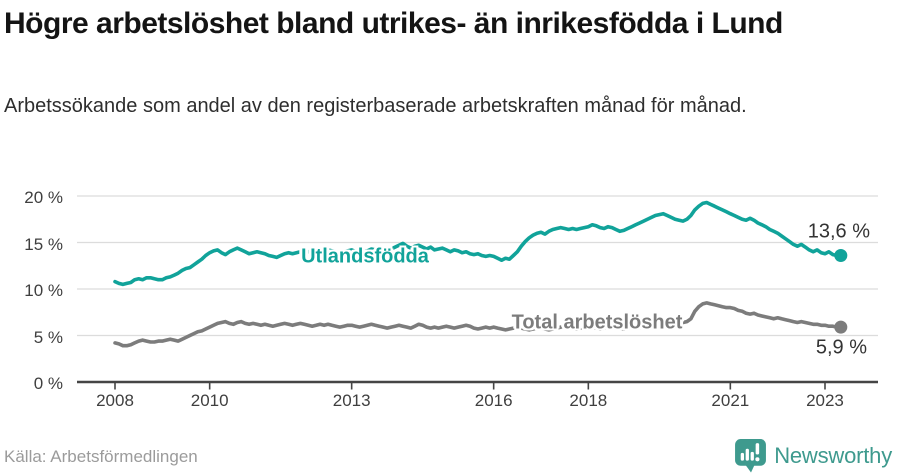 The height and width of the screenshot is (474, 900). What do you see at coordinates (478, 324) in the screenshot?
I see `series-line-total` at bounding box center [478, 324].